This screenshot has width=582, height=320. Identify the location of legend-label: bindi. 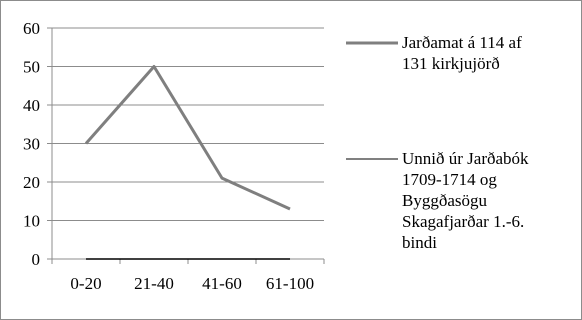
(419, 242).